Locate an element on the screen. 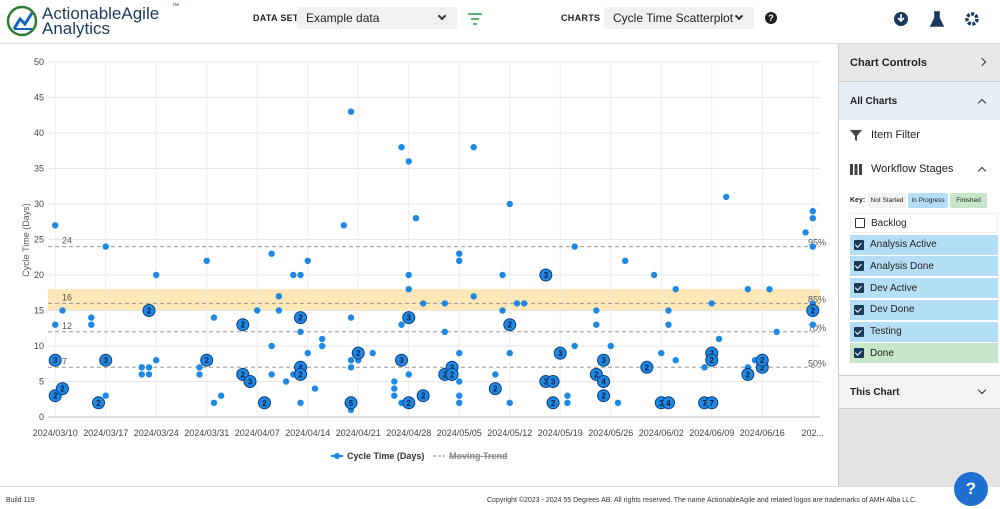 The height and width of the screenshot is (509, 1000). key-item: In Progress is located at coordinates (928, 200).